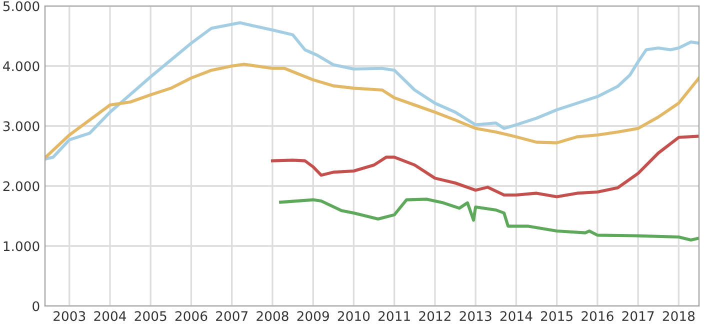 This screenshot has width=711, height=324. What do you see at coordinates (21, 186) in the screenshot?
I see `y-tick-label: 2.000` at bounding box center [21, 186].